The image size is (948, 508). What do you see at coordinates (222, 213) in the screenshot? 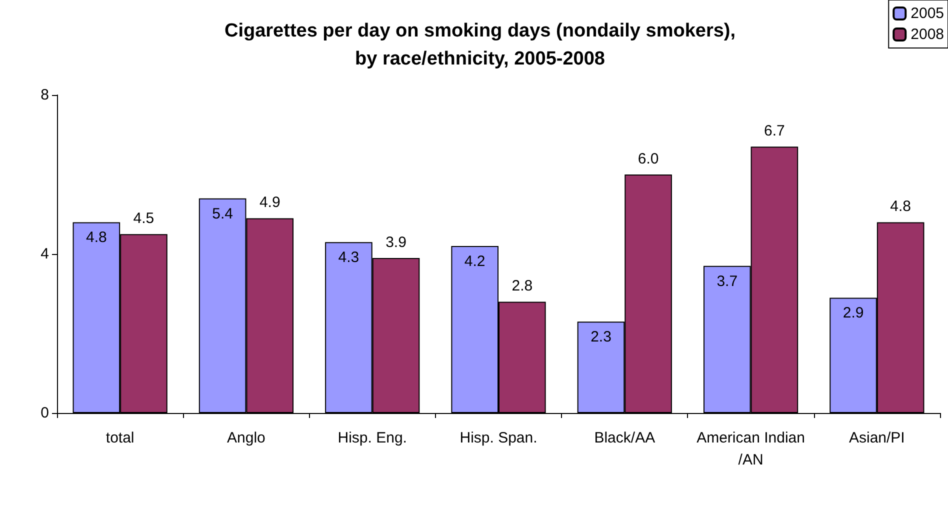
I see `data-label: 5.4` at bounding box center [222, 213].